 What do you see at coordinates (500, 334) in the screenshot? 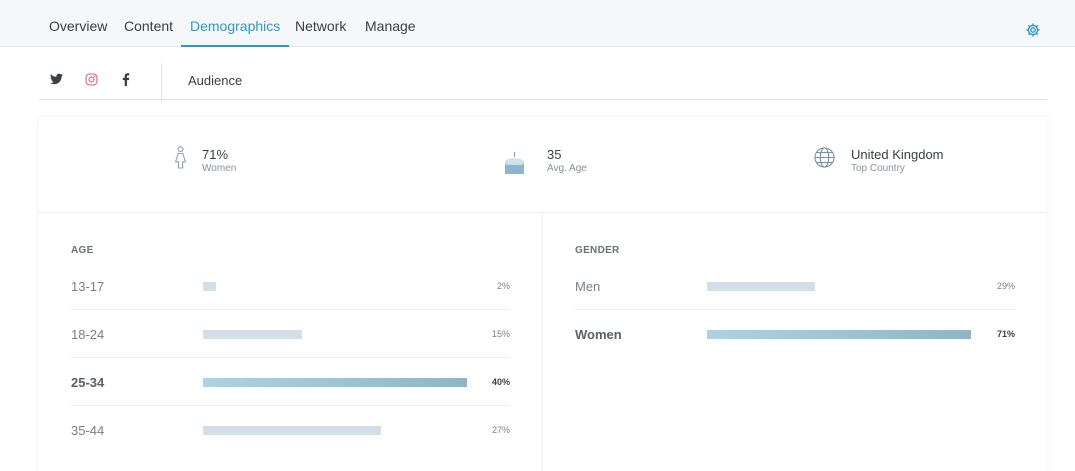
I see `age-row-pct: 15%` at bounding box center [500, 334].